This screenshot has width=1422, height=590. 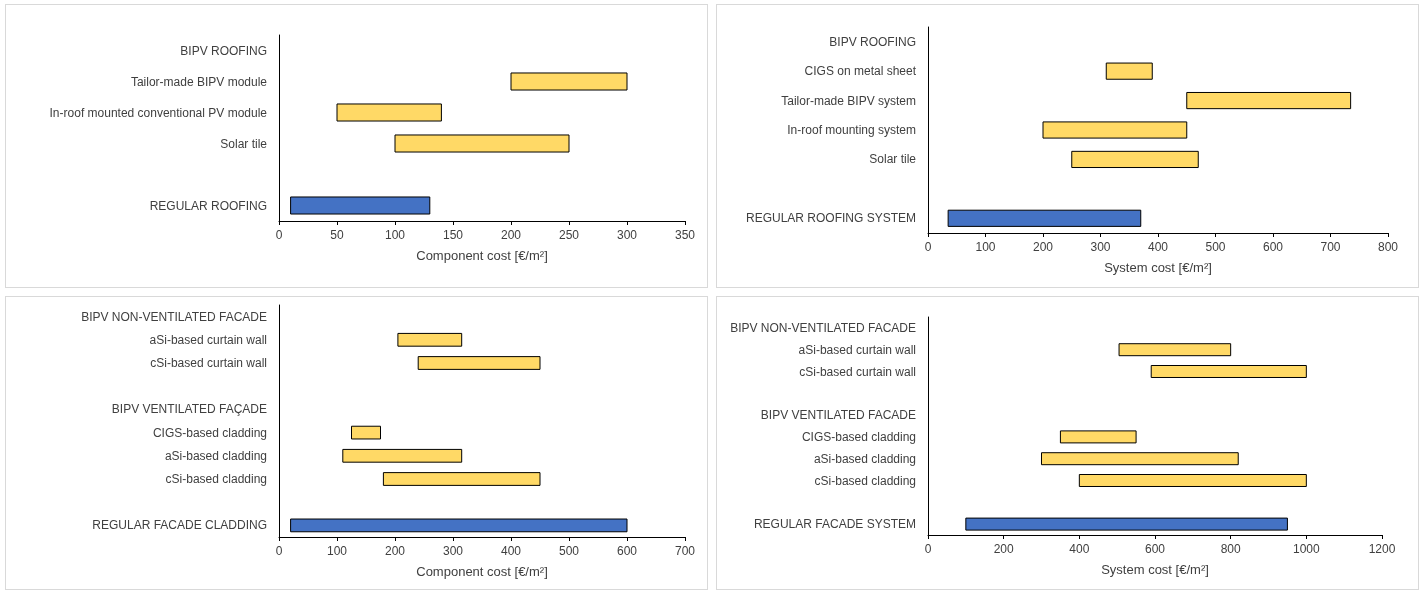 What do you see at coordinates (199, 81) in the screenshot?
I see `y-tick-label: Tailor-made BIPV module` at bounding box center [199, 81].